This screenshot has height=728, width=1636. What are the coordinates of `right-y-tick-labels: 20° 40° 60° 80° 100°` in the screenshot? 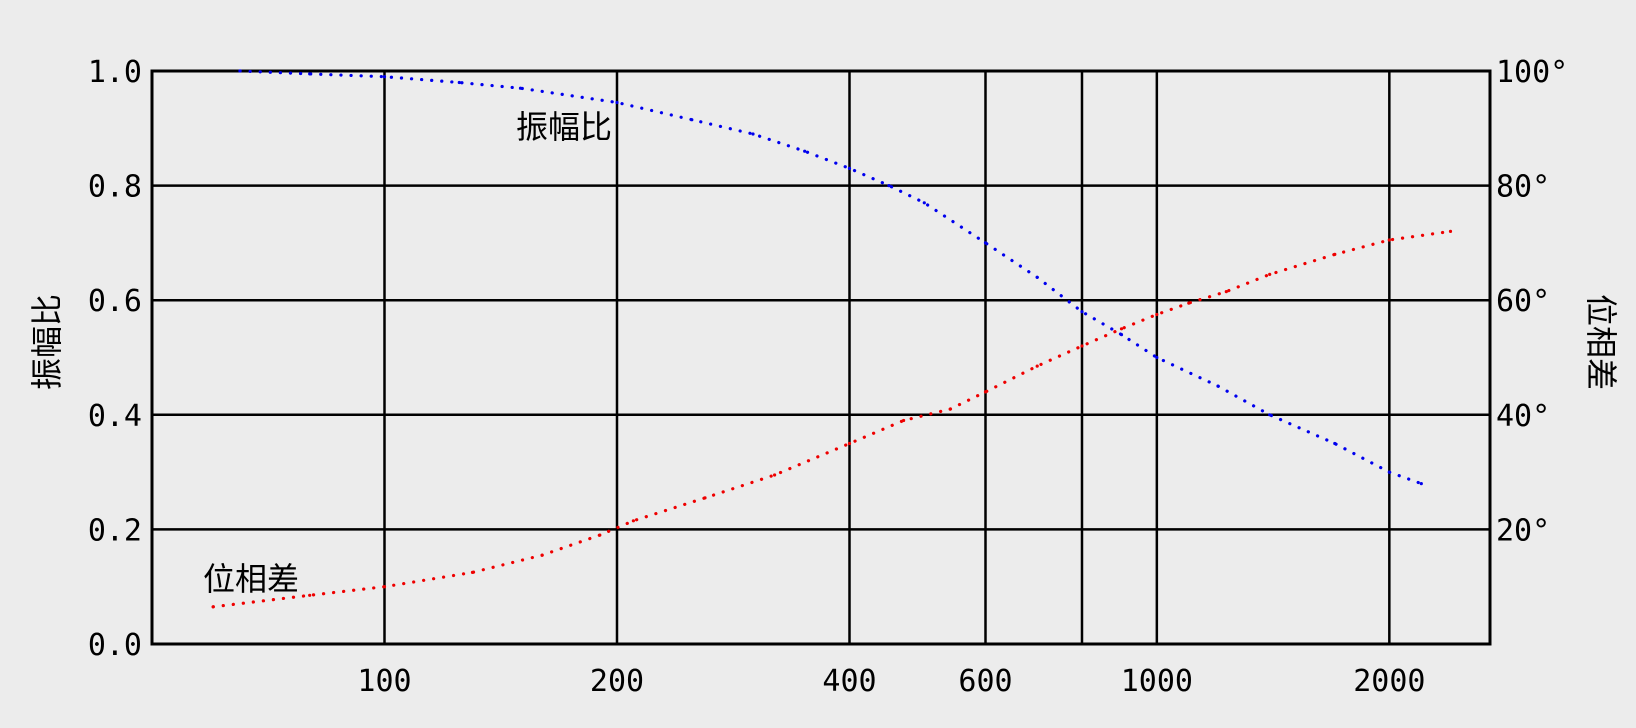 It's located at (1532, 301).